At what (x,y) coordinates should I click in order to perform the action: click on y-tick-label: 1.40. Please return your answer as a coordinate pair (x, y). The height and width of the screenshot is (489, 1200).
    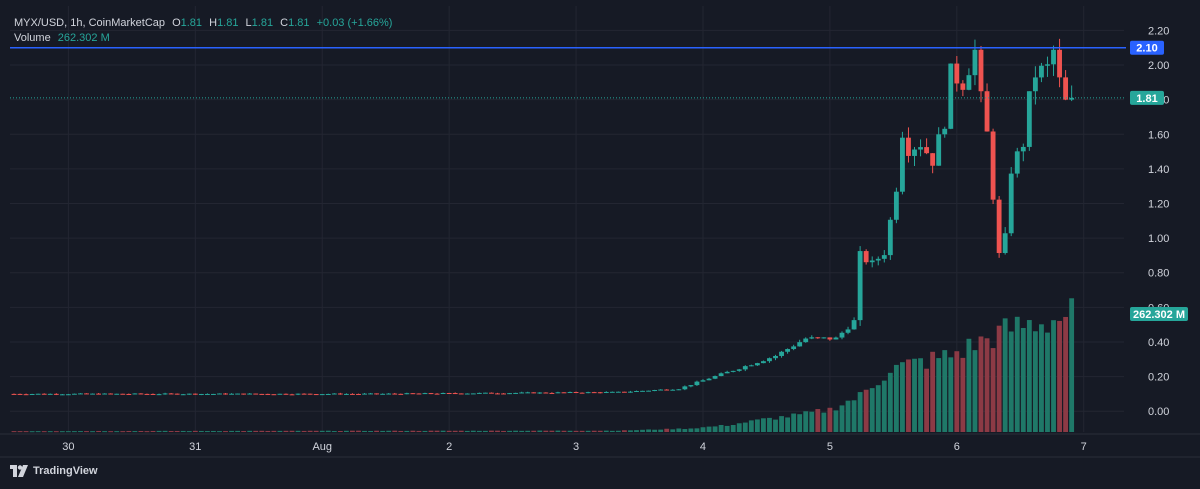
    Looking at the image, I should click on (1158, 170).